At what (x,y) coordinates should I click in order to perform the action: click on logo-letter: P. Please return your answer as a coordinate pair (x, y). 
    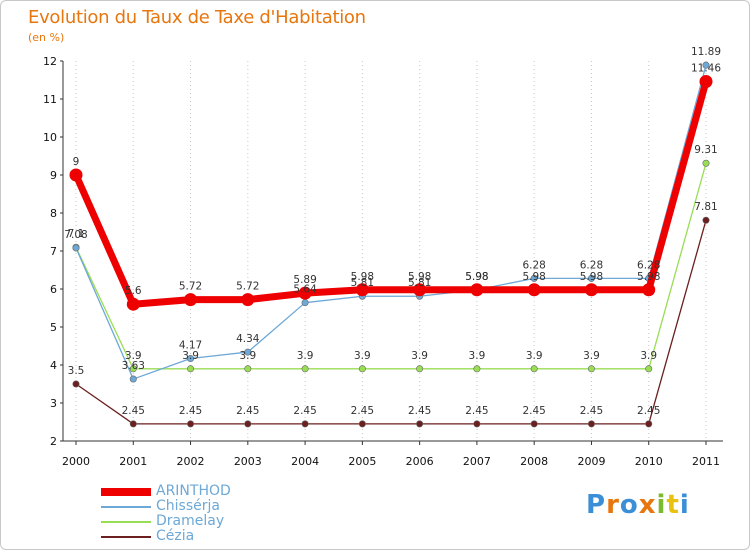
    Looking at the image, I should click on (596, 505).